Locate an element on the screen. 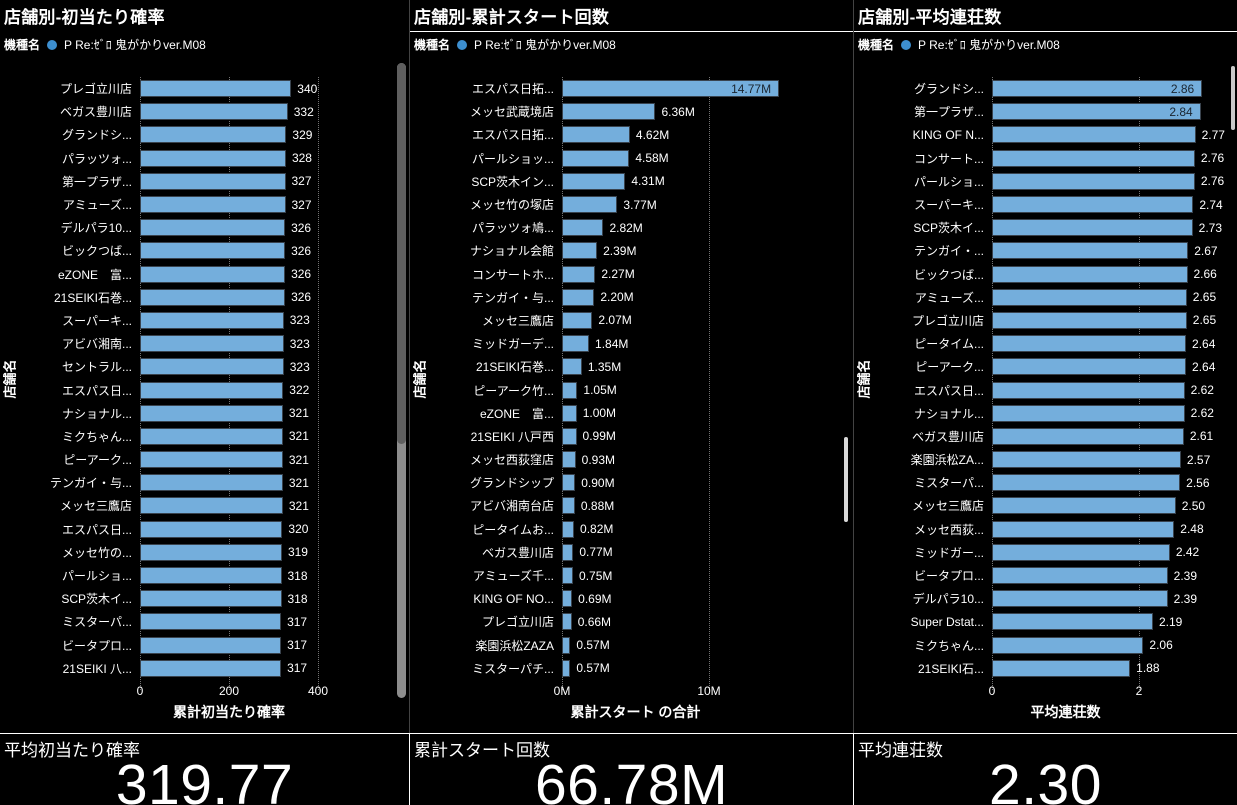 The height and width of the screenshot is (805, 1237). bar-zone: 328 is located at coordinates (267, 158).